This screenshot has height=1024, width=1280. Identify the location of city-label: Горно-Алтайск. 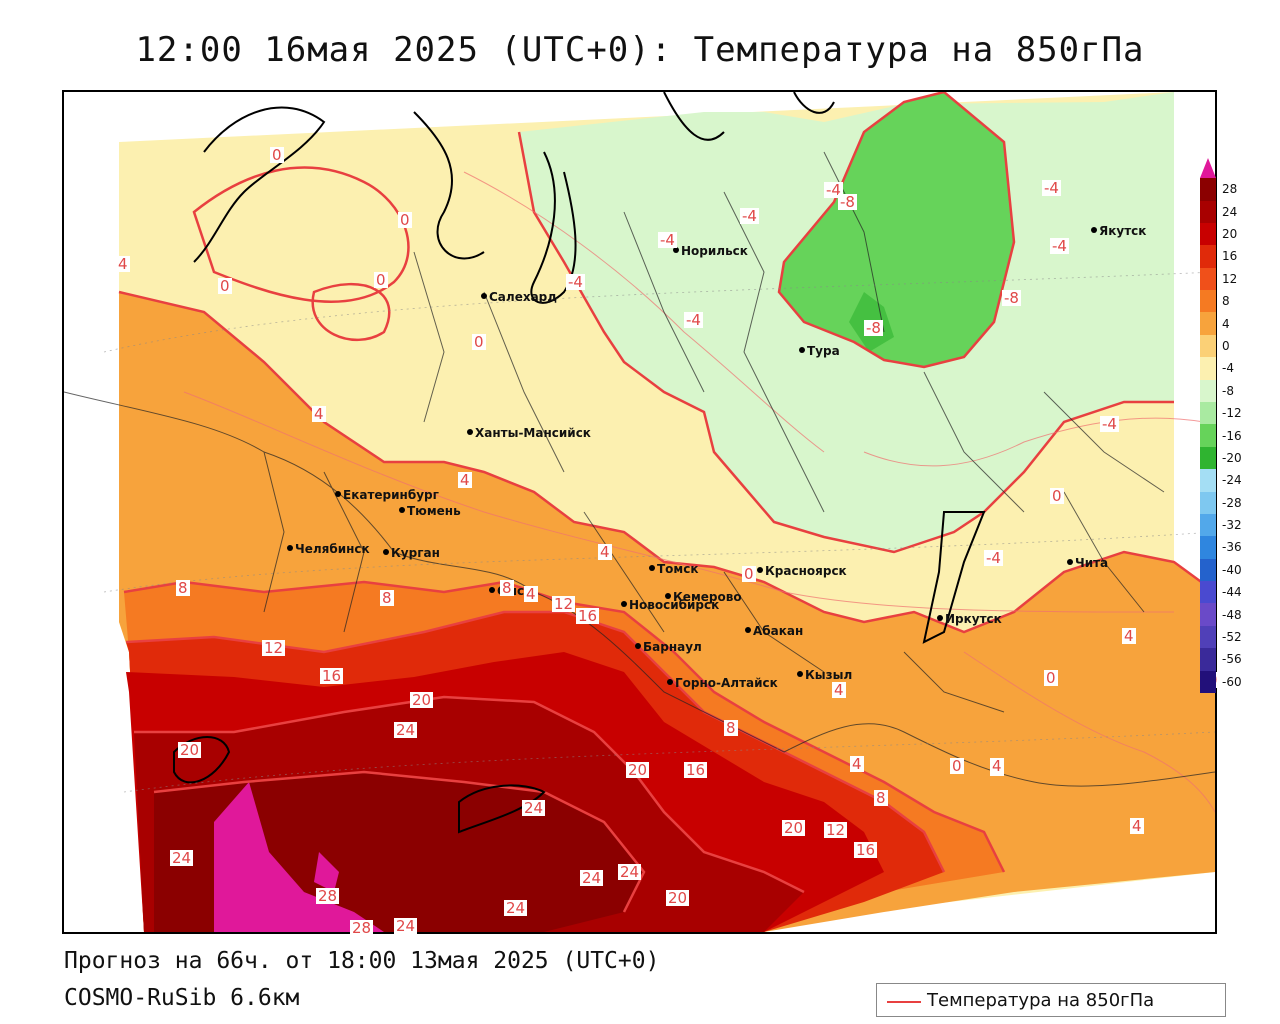
(726, 683).